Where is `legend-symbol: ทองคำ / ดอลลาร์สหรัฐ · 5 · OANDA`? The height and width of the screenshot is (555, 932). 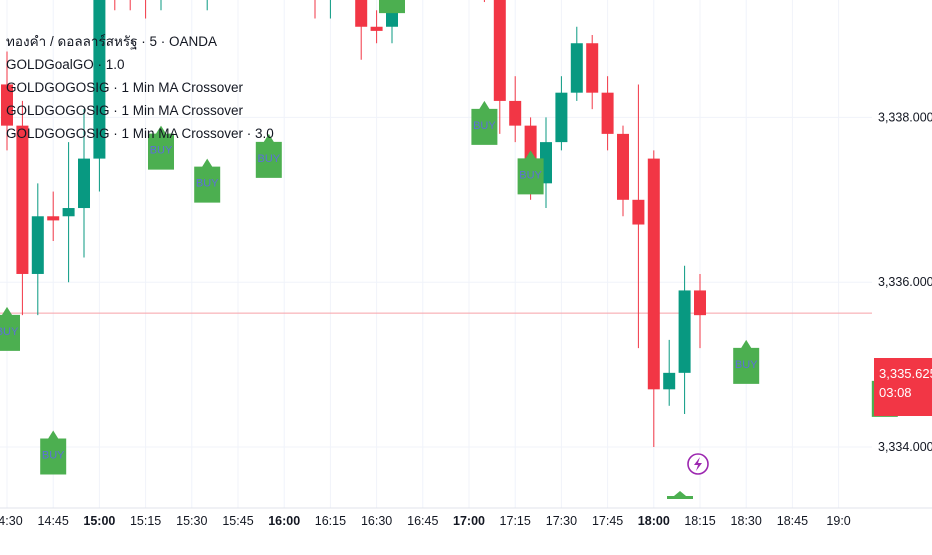
legend-symbol: ทองคำ / ดอลลาร์สหรัฐ · 5 · OANDA is located at coordinates (140, 41).